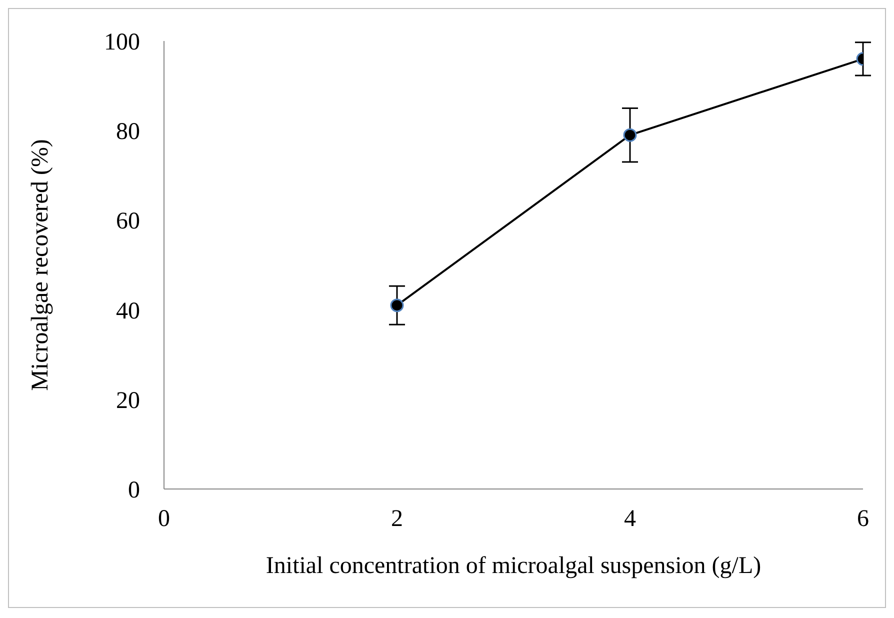 Image resolution: width=894 pixels, height=618 pixels. Describe the element at coordinates (863, 519) in the screenshot. I see `x-tick-label: 6` at that location.